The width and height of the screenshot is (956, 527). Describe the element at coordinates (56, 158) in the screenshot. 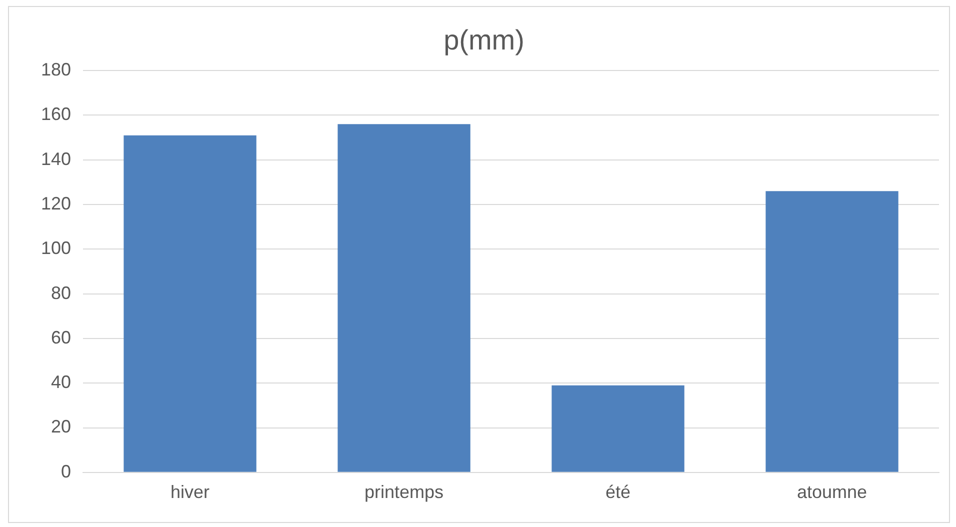

I see `y-tick-label: 140` at that location.